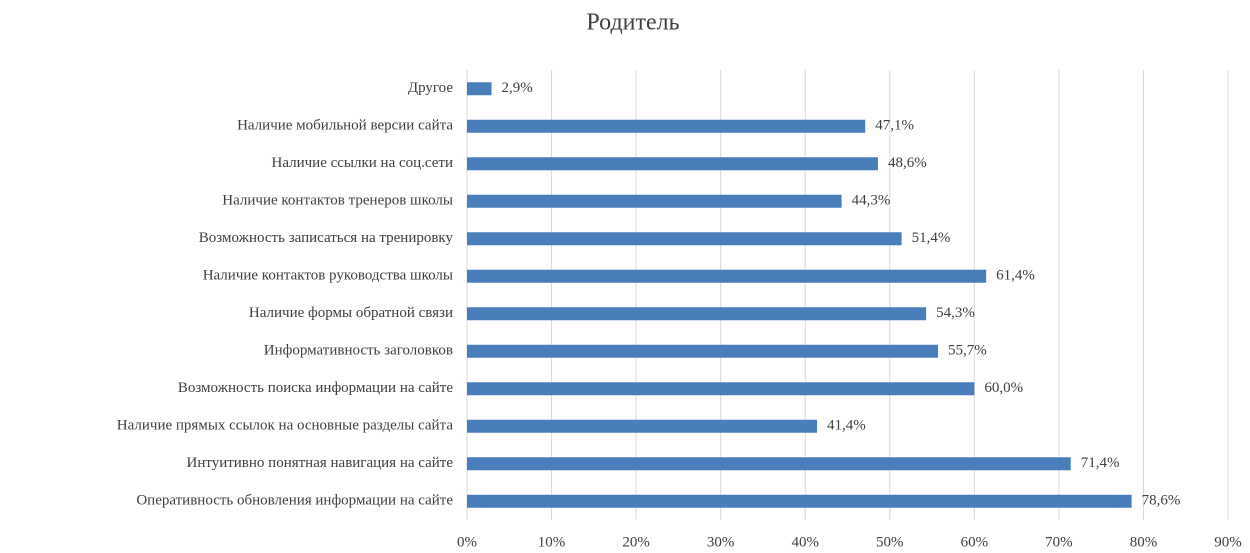 The height and width of the screenshot is (553, 1250). Describe the element at coordinates (358, 351) in the screenshot. I see `y-tick-label: Информативность заголовков` at that location.